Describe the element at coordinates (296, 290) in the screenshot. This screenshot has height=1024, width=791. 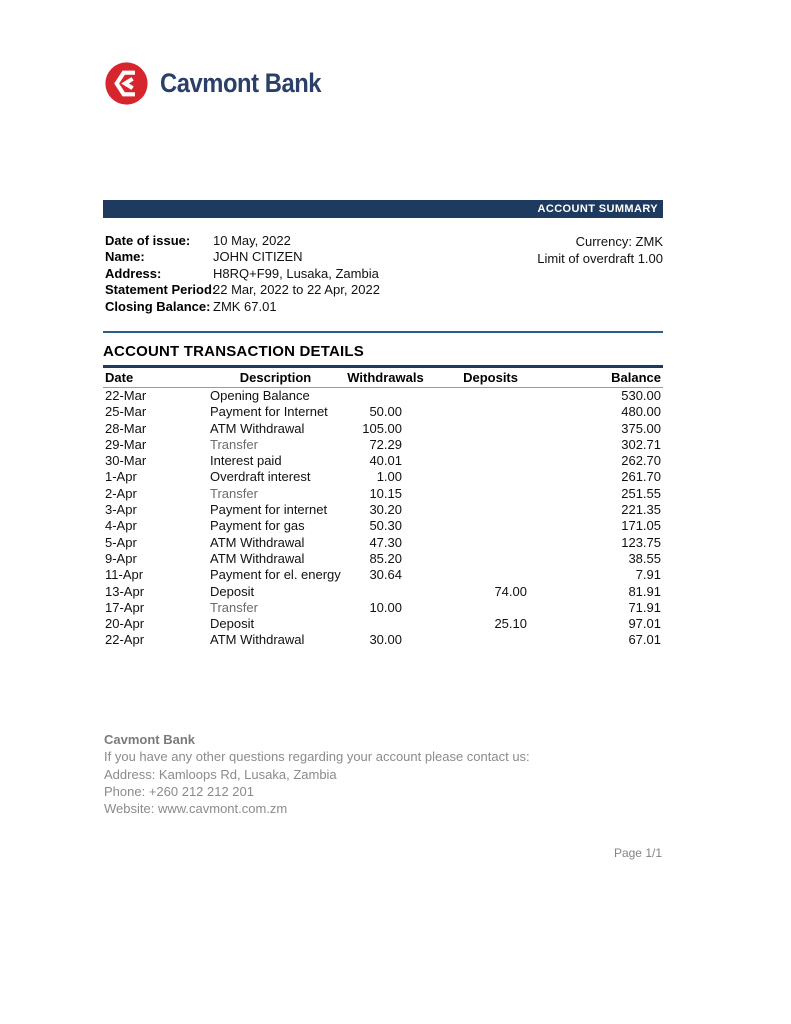
I see `field-value: 22 Mar, 2022 to 22 Apr, 2022` at that location.